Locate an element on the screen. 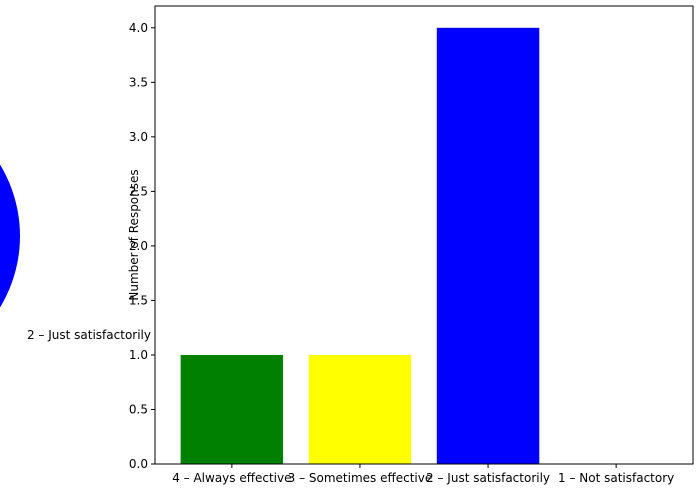  pie-slice-just-satisfactorily is located at coordinates (10, 236).